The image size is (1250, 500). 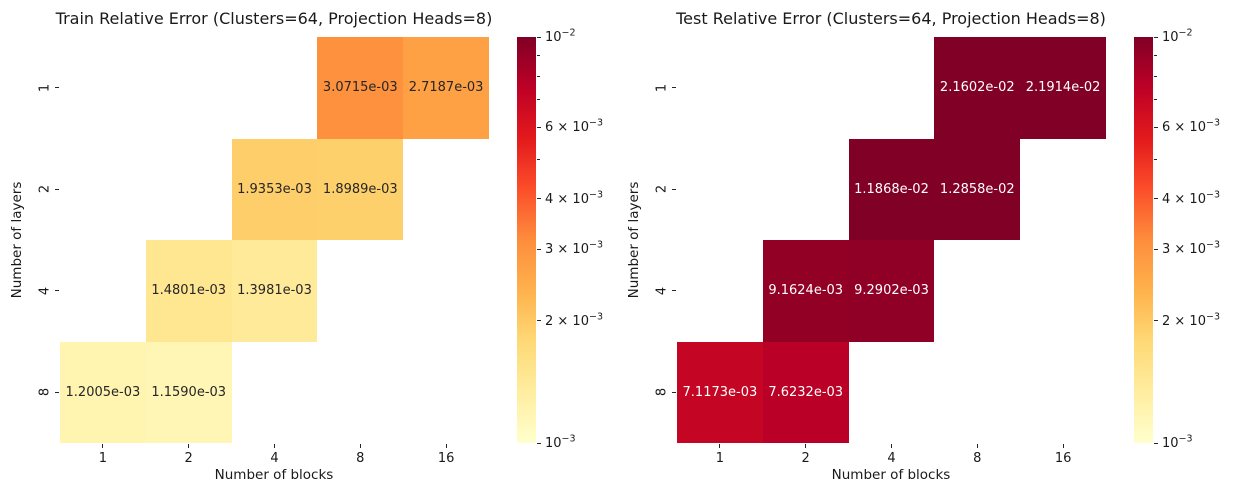 I want to click on heatmap-cell: 1.8989e-03, so click(x=360, y=189).